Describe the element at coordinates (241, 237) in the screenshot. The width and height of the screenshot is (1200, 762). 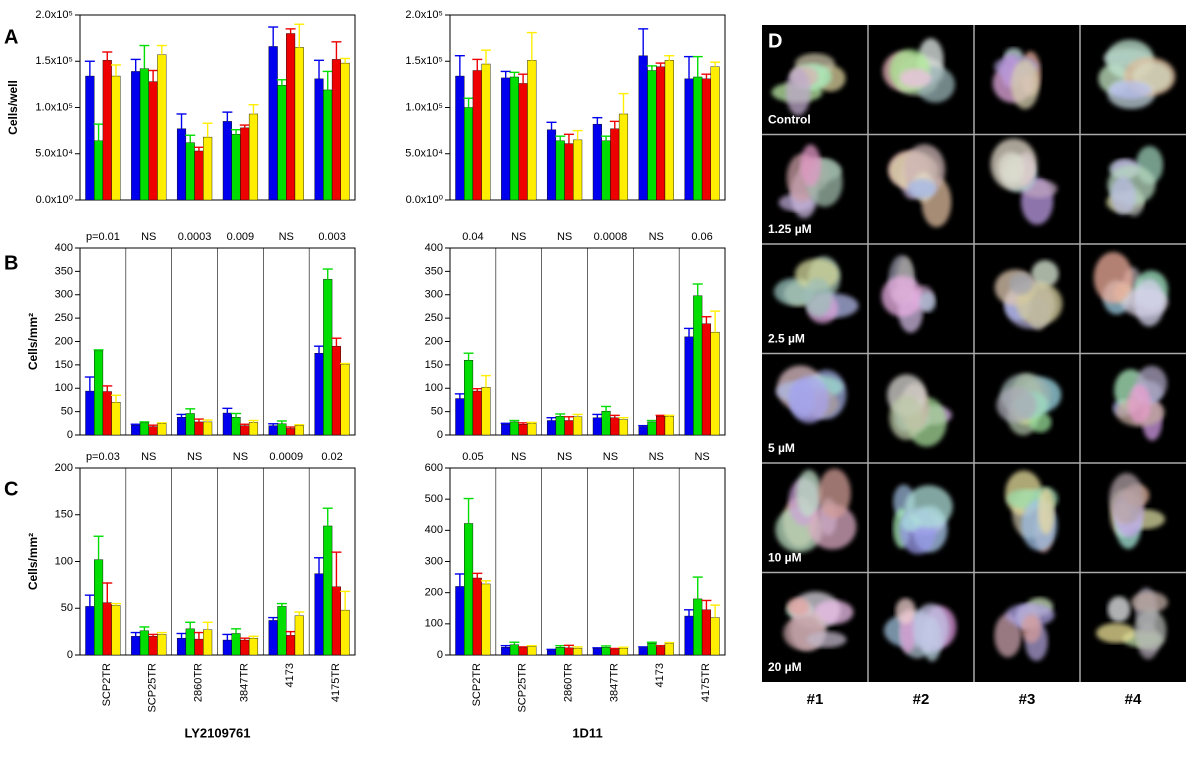
I see `p-value: 0.009` at that location.